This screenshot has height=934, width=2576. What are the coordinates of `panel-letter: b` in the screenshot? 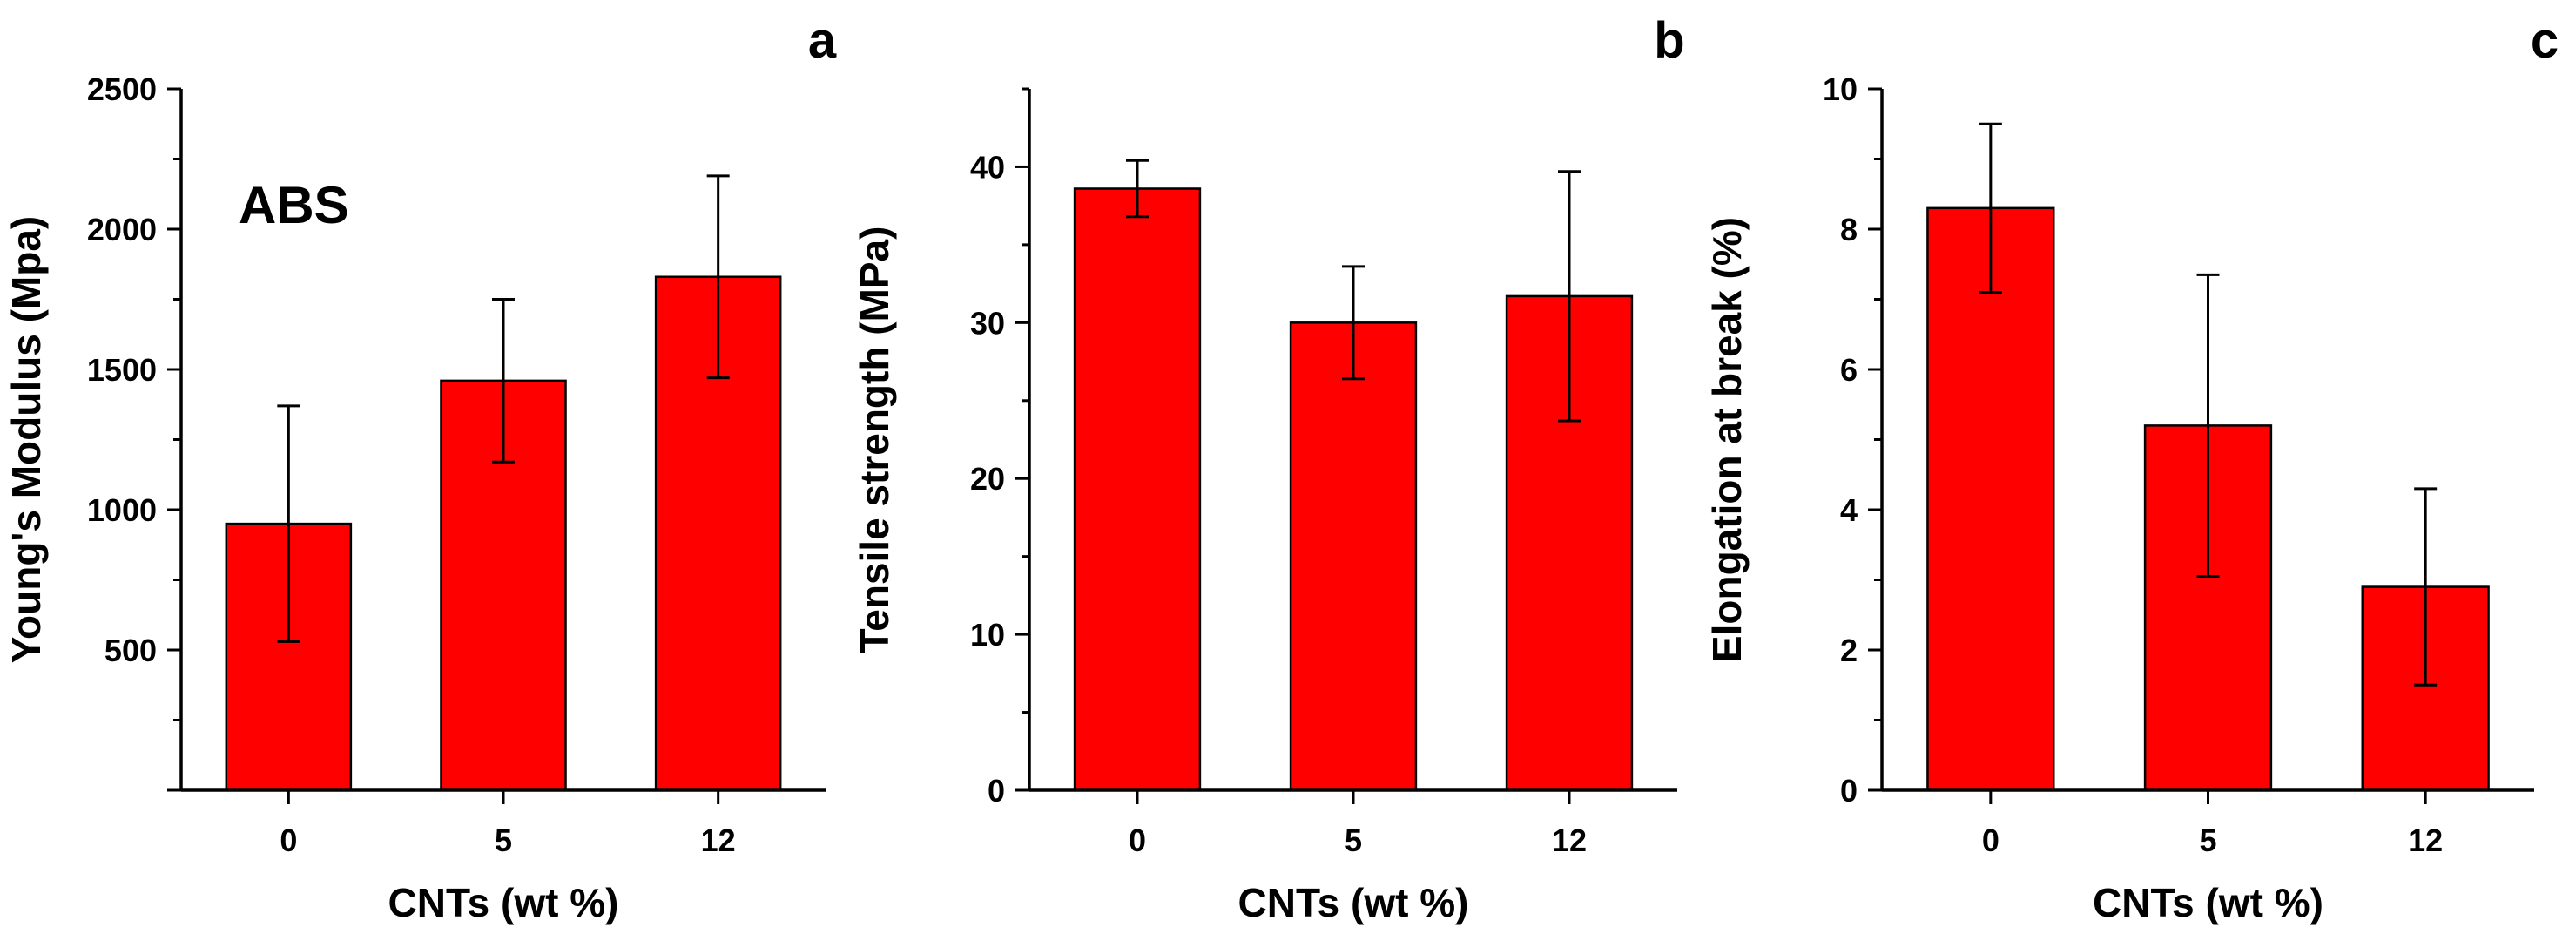 It's located at (1669, 40).